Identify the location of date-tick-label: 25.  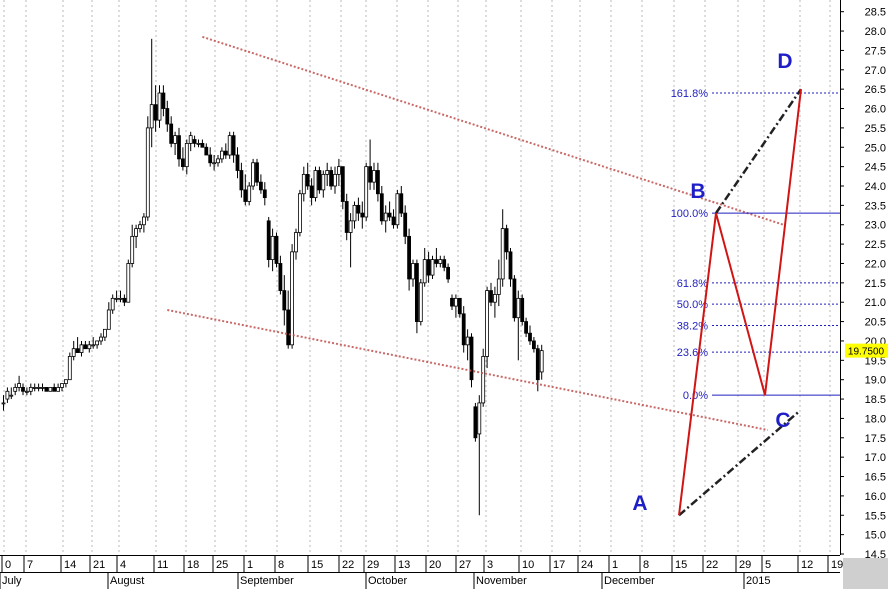
(222, 565).